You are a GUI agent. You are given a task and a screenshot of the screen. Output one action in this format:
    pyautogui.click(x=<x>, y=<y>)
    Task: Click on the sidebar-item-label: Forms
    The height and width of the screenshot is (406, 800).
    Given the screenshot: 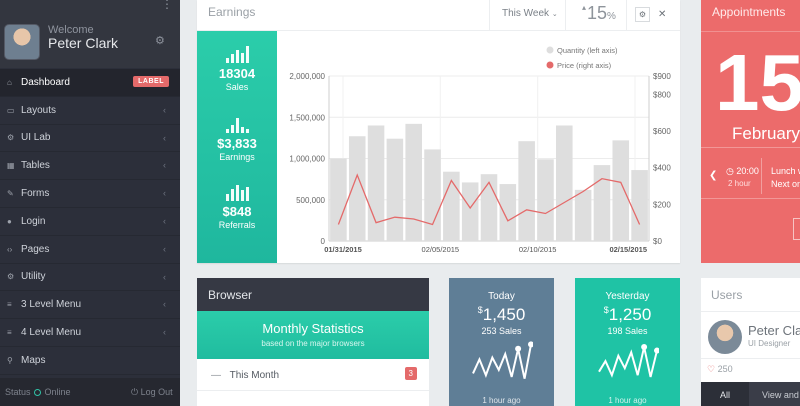 What is the action you would take?
    pyautogui.click(x=35, y=194)
    